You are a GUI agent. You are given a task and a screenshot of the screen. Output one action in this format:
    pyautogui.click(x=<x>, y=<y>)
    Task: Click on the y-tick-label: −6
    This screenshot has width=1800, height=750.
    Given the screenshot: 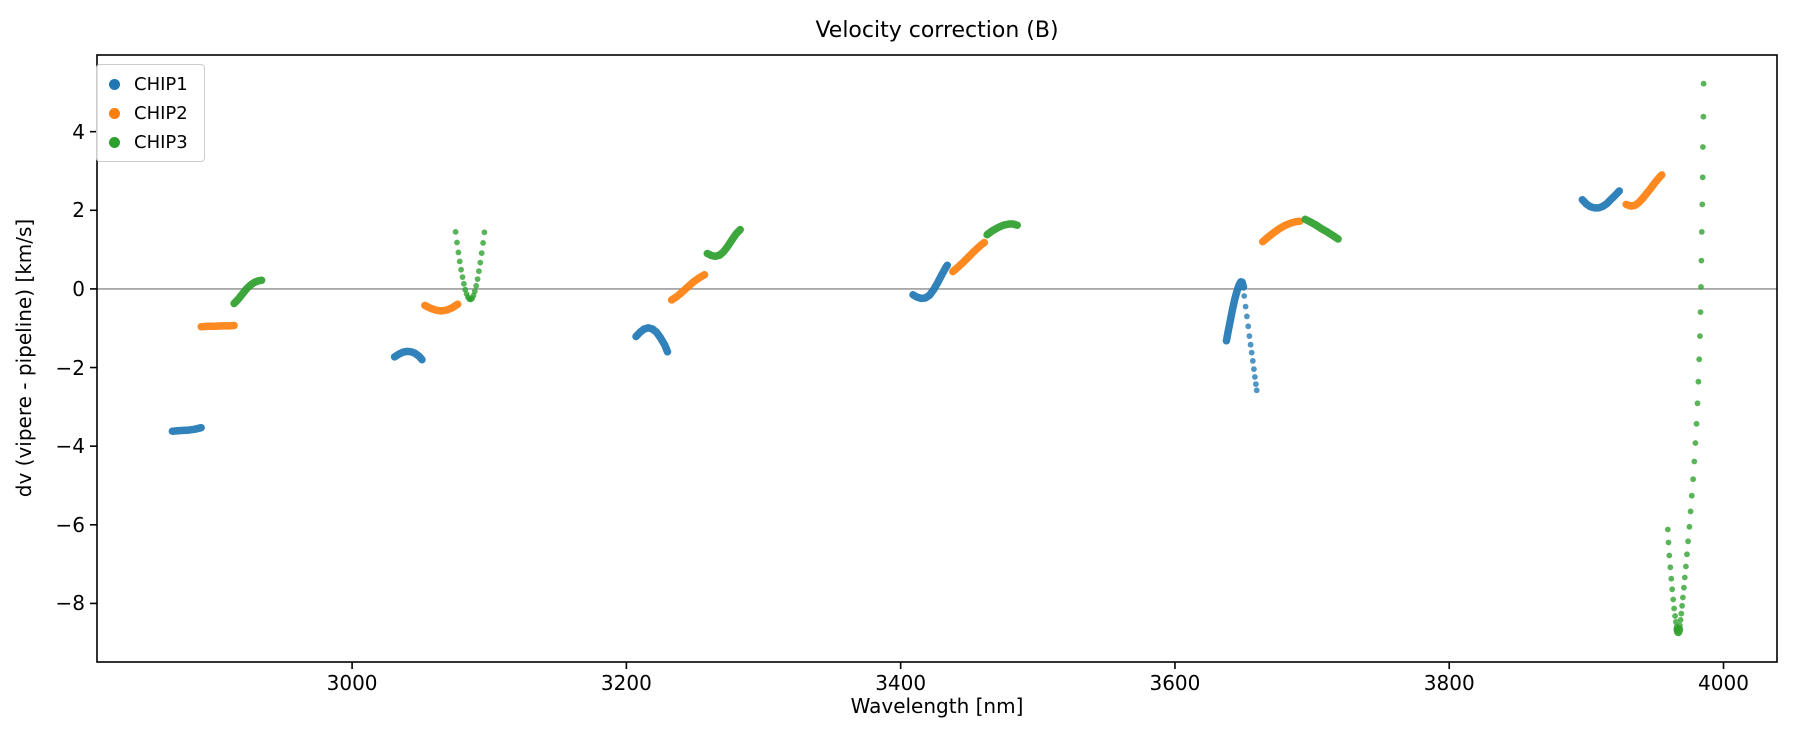 What is the action you would take?
    pyautogui.click(x=70, y=524)
    